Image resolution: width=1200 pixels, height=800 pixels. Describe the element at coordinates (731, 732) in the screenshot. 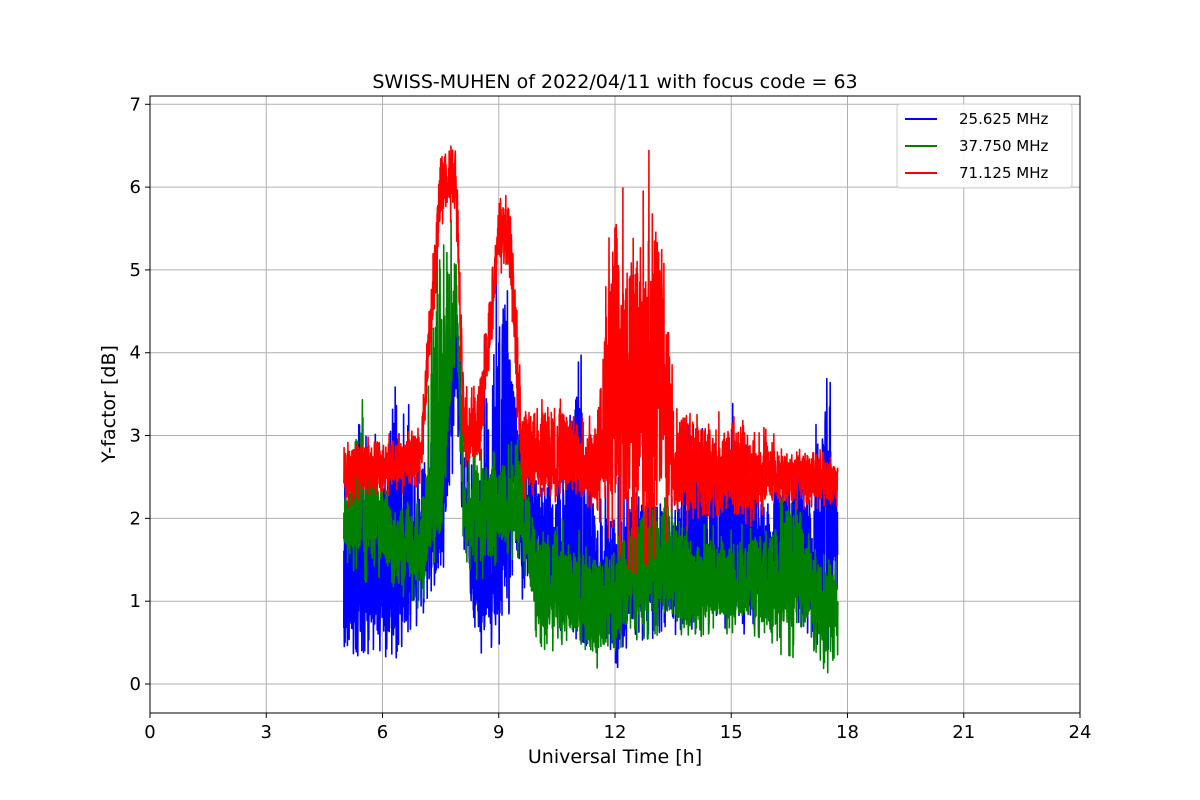

I see `x-tick-label: 15` at that location.